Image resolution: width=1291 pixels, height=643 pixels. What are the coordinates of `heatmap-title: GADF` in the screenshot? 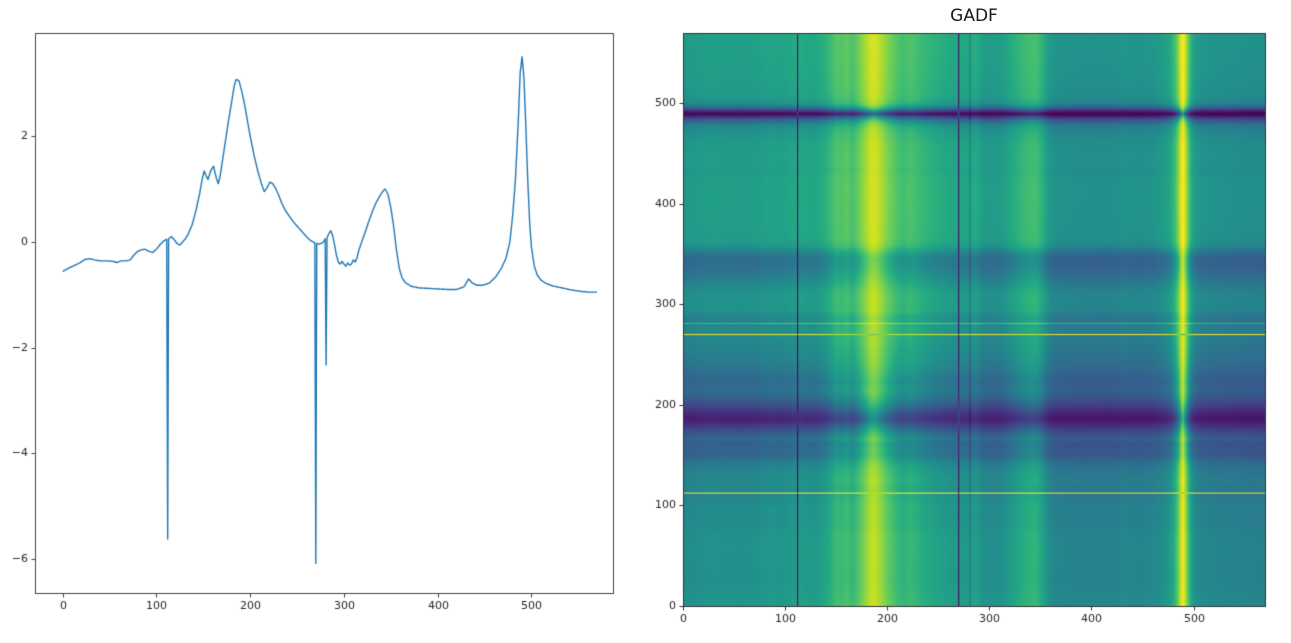 It's located at (974, 16).